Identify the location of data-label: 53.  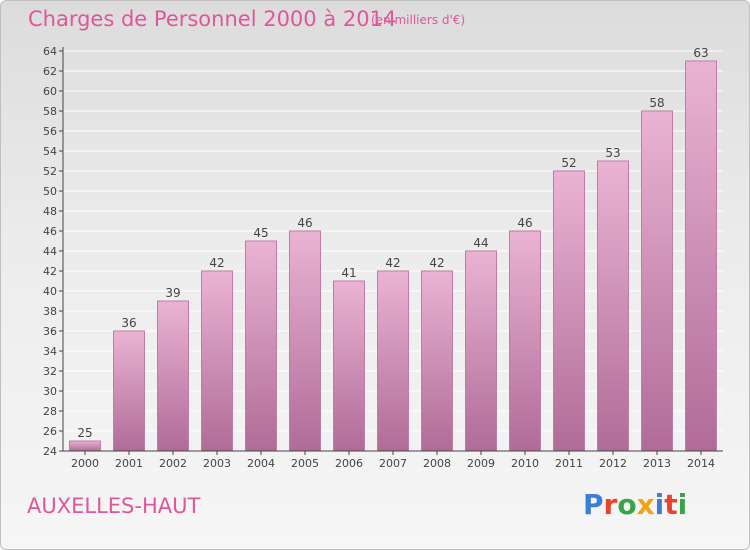
(612, 153).